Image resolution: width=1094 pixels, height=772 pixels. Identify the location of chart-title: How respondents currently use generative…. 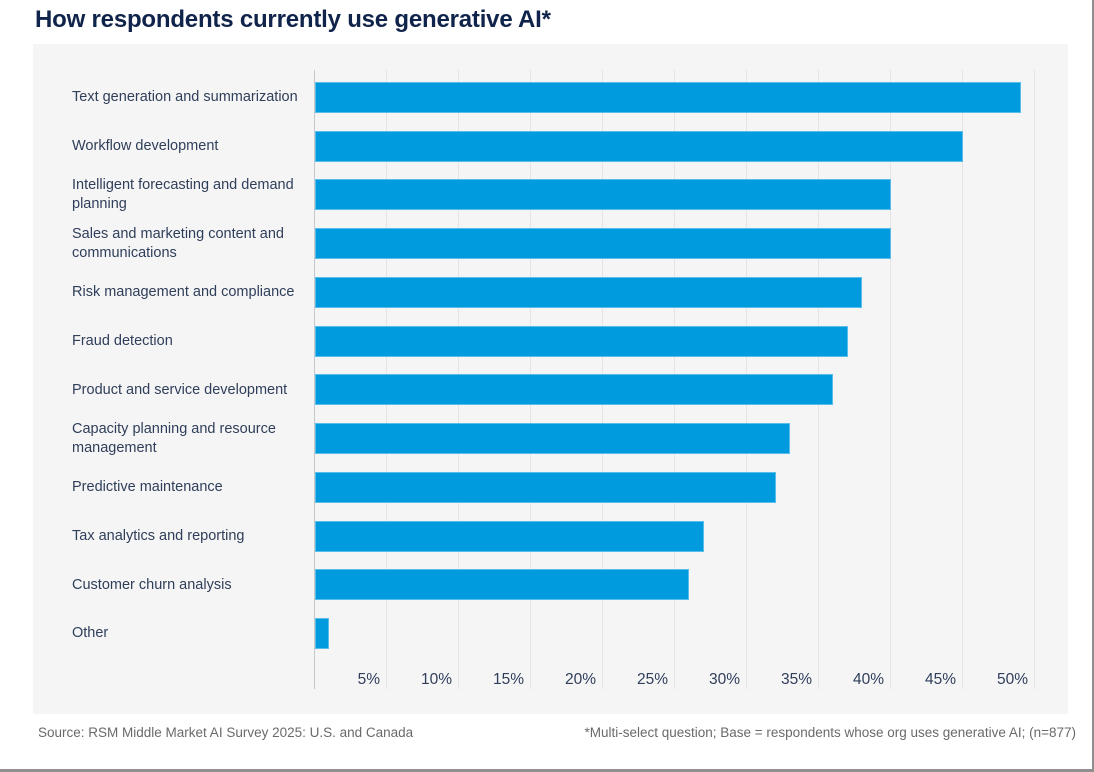
(293, 19).